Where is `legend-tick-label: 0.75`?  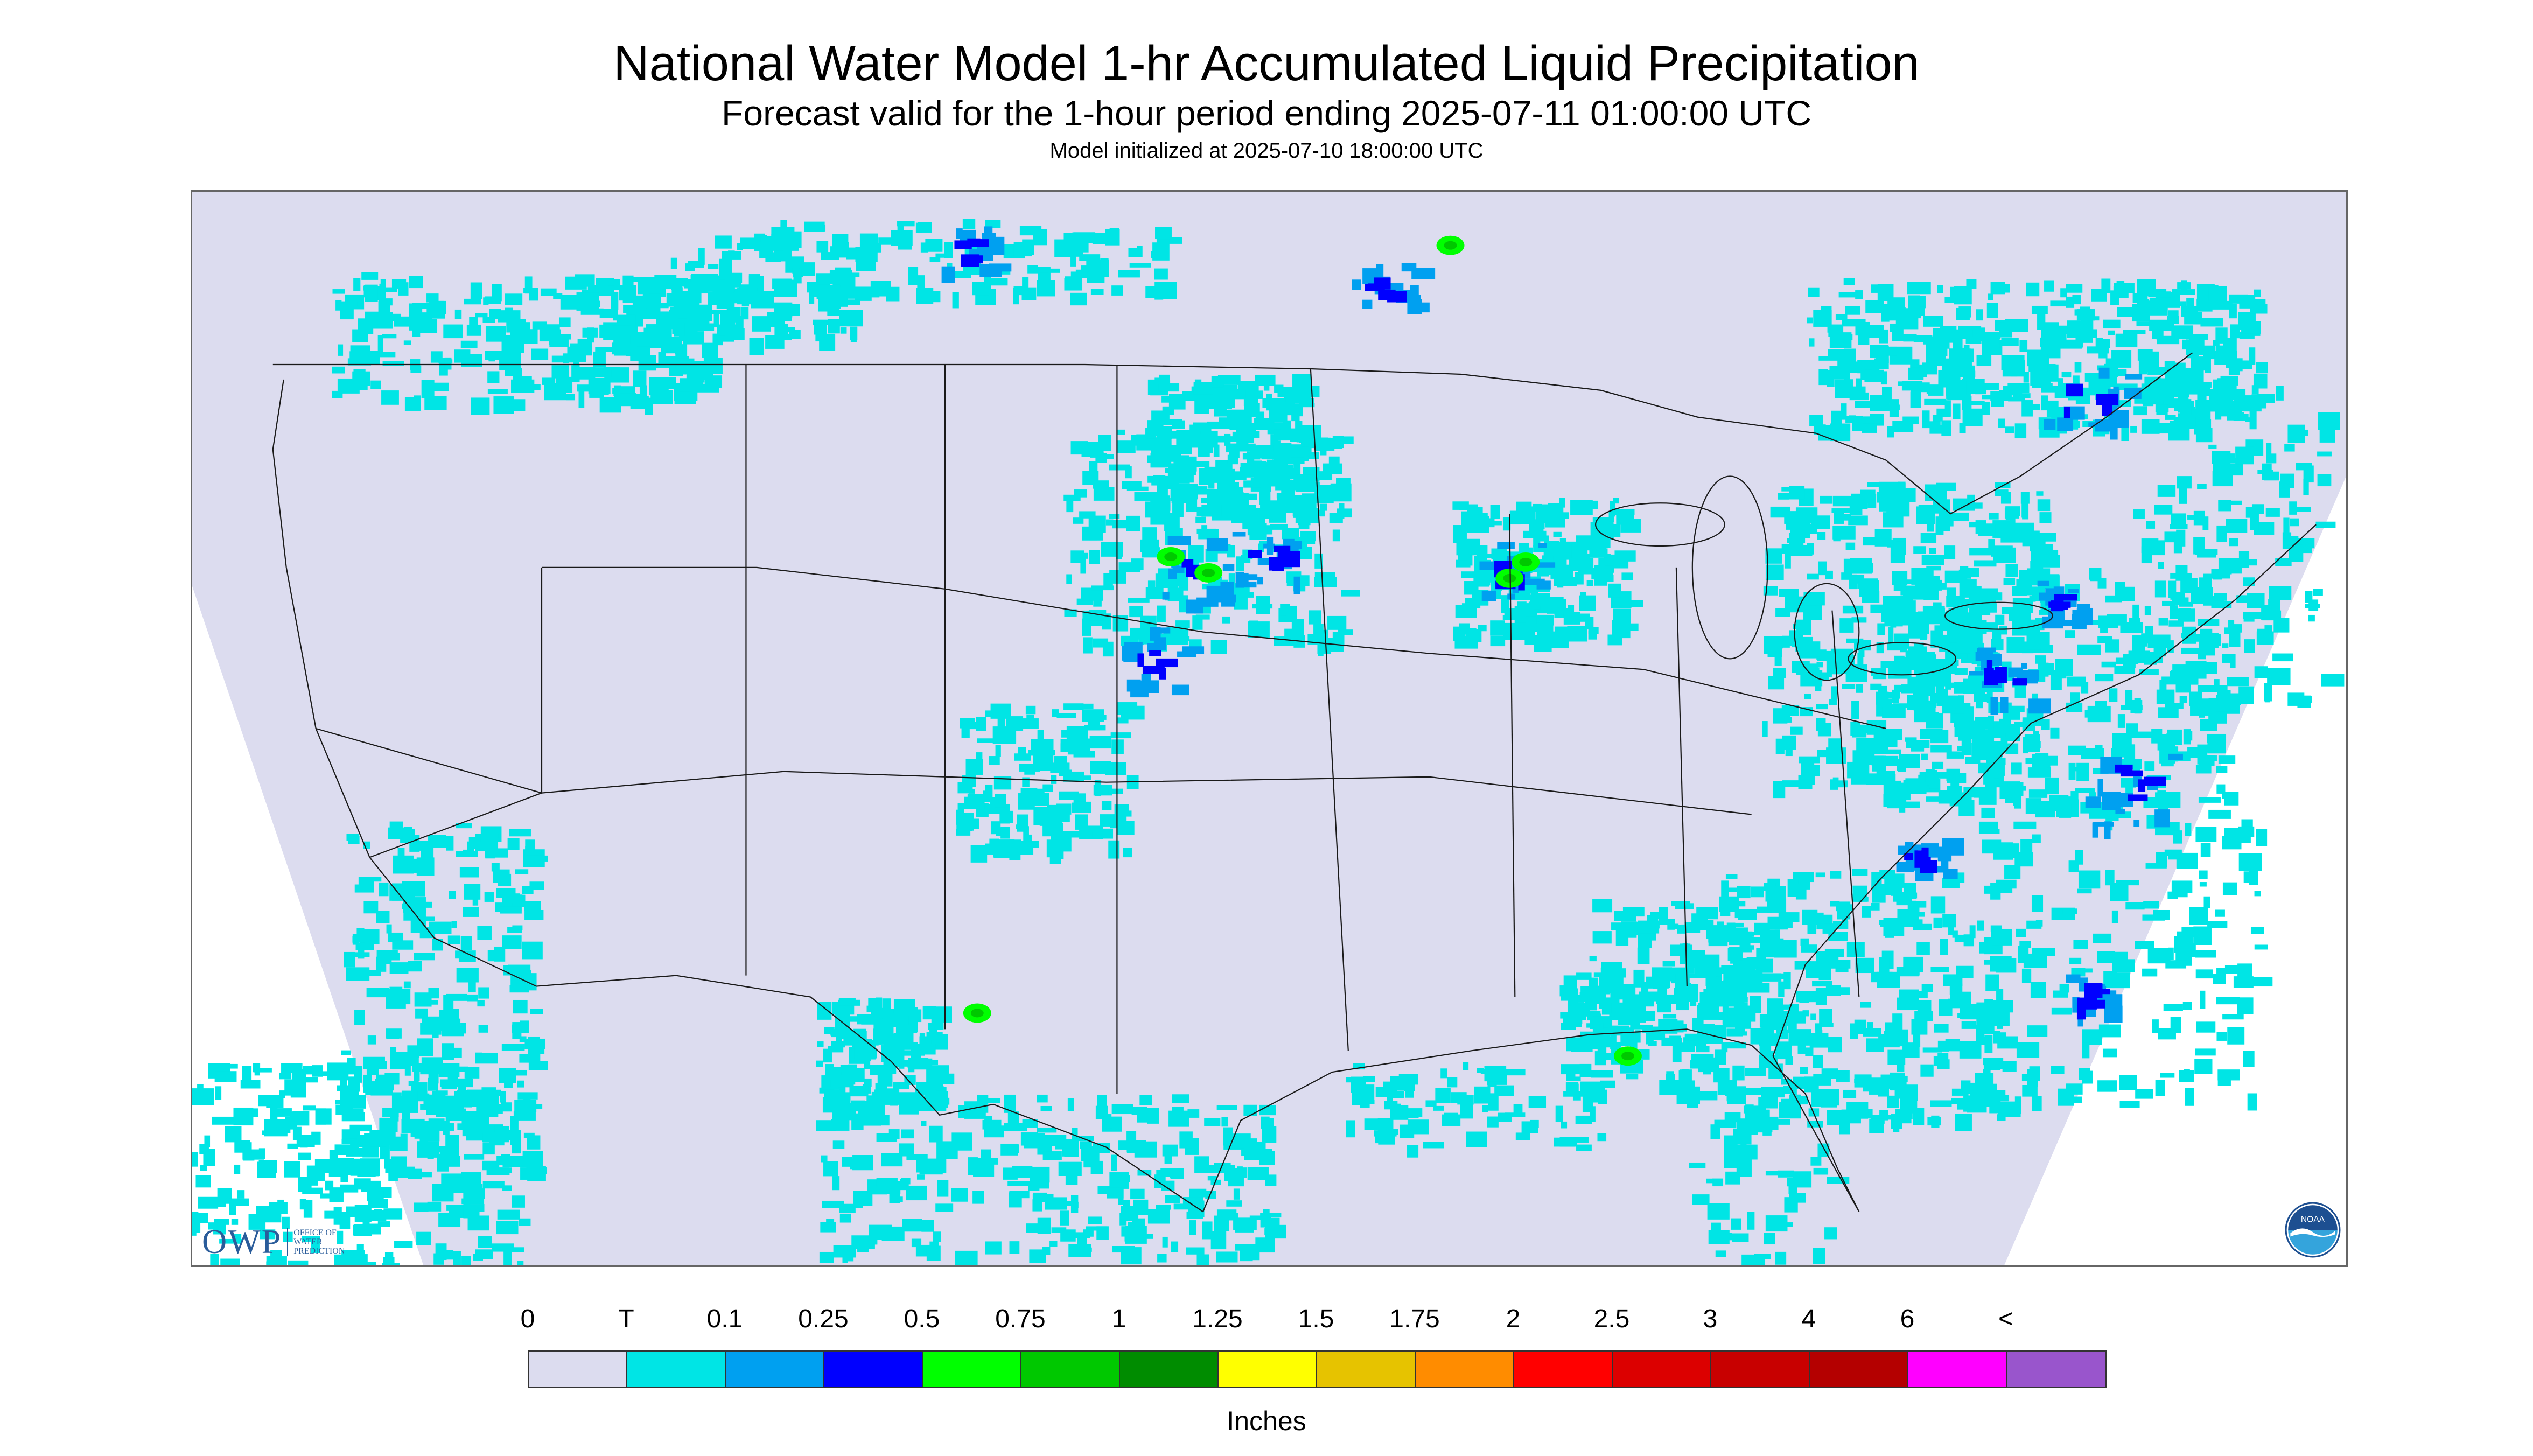
legend-tick-label: 0.75 is located at coordinates (1021, 1319).